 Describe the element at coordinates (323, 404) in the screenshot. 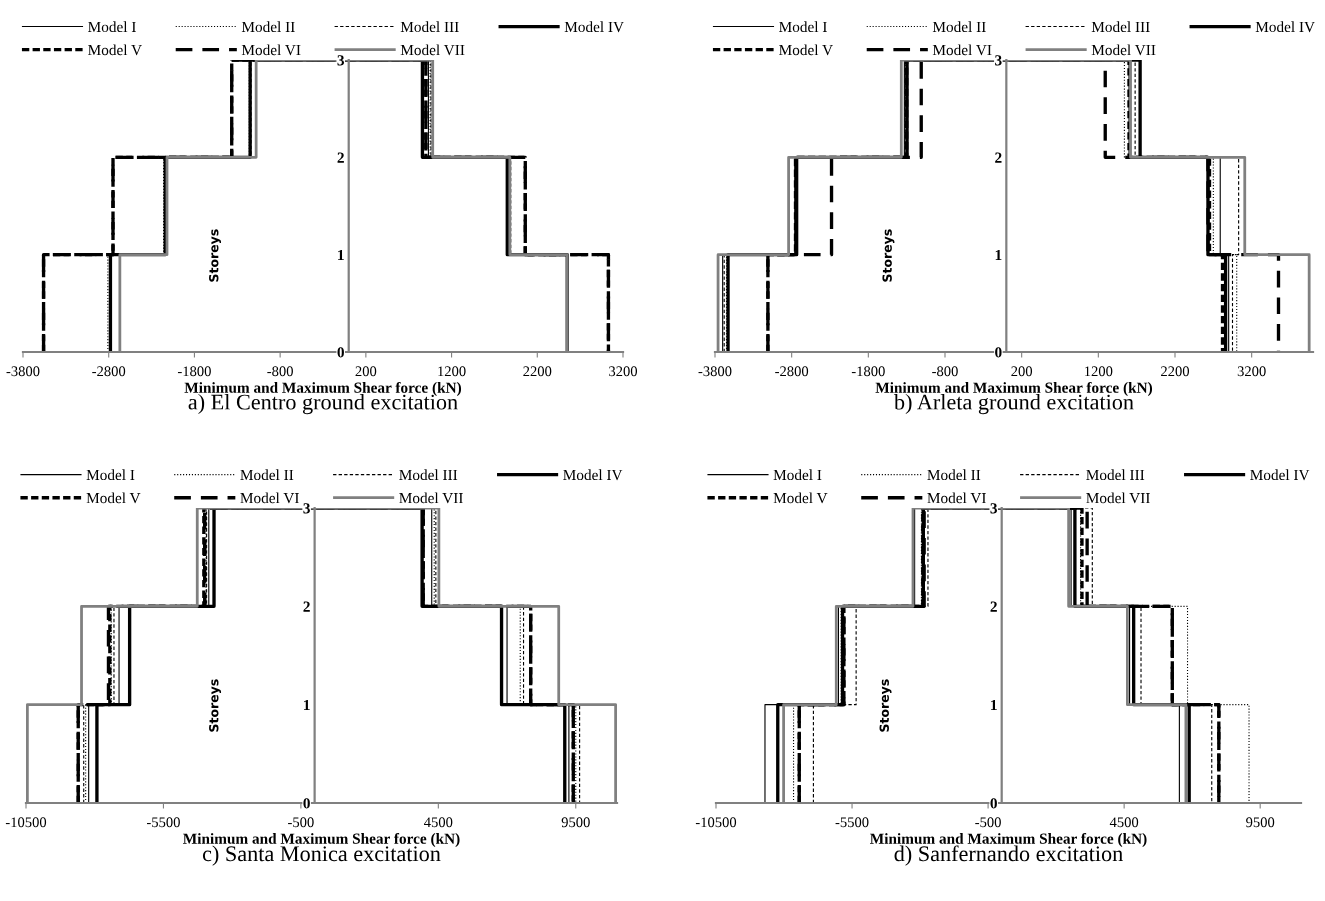

I see `text: a) El Centro ground excitation` at that location.